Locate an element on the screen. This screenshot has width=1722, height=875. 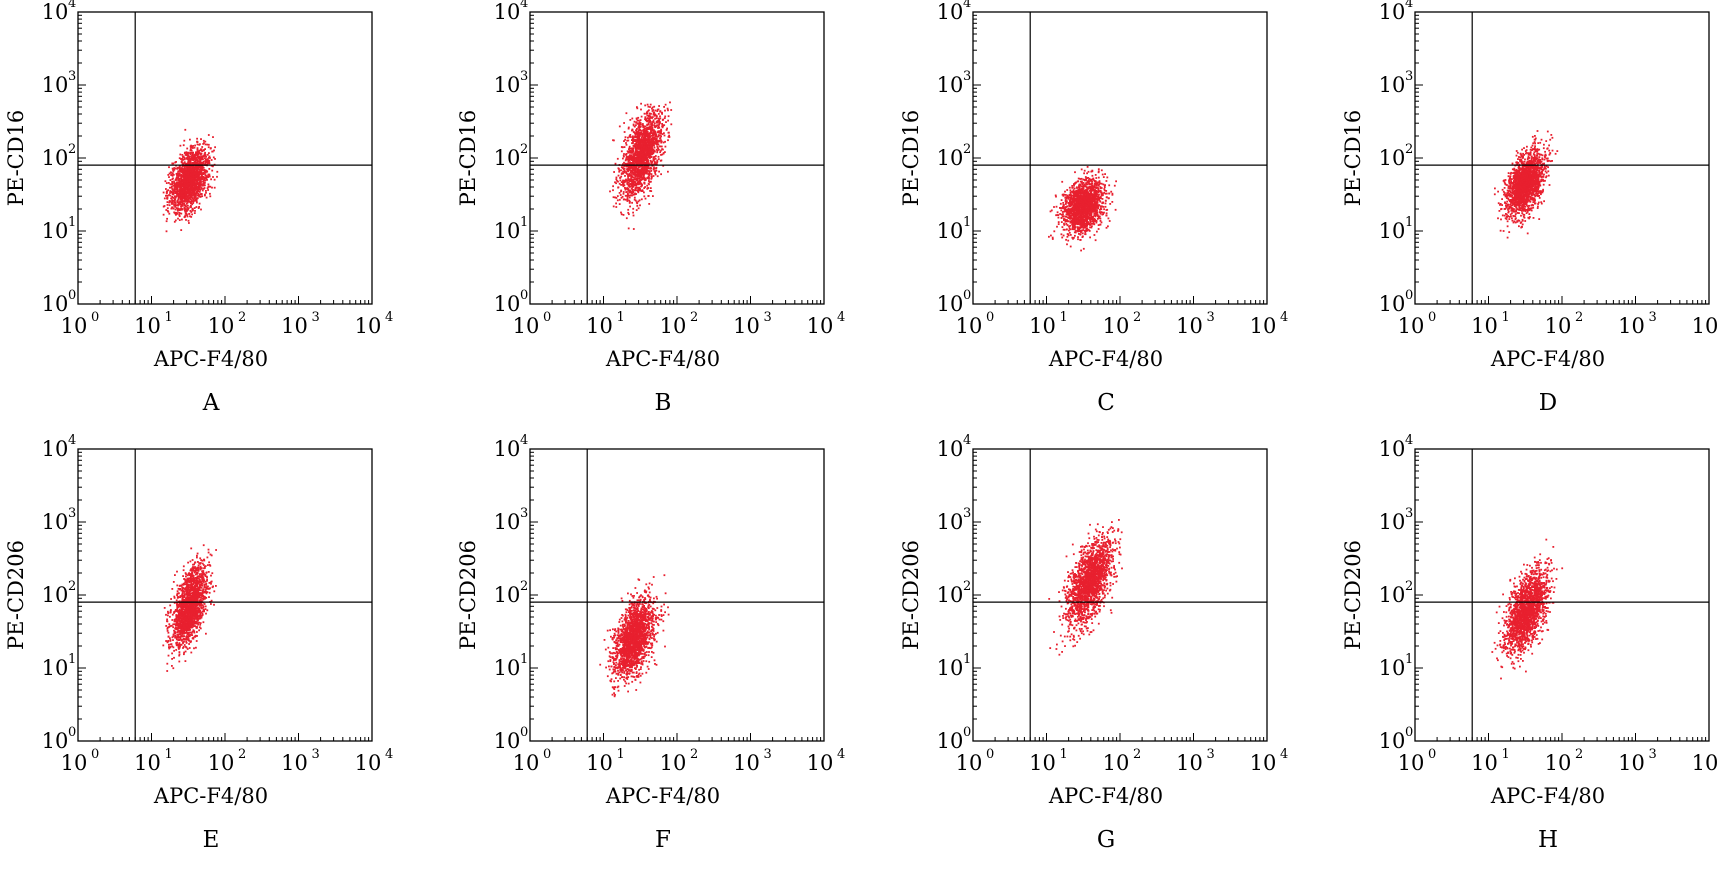
x-axis-label: APC-F4/80 is located at coordinates (210, 359).